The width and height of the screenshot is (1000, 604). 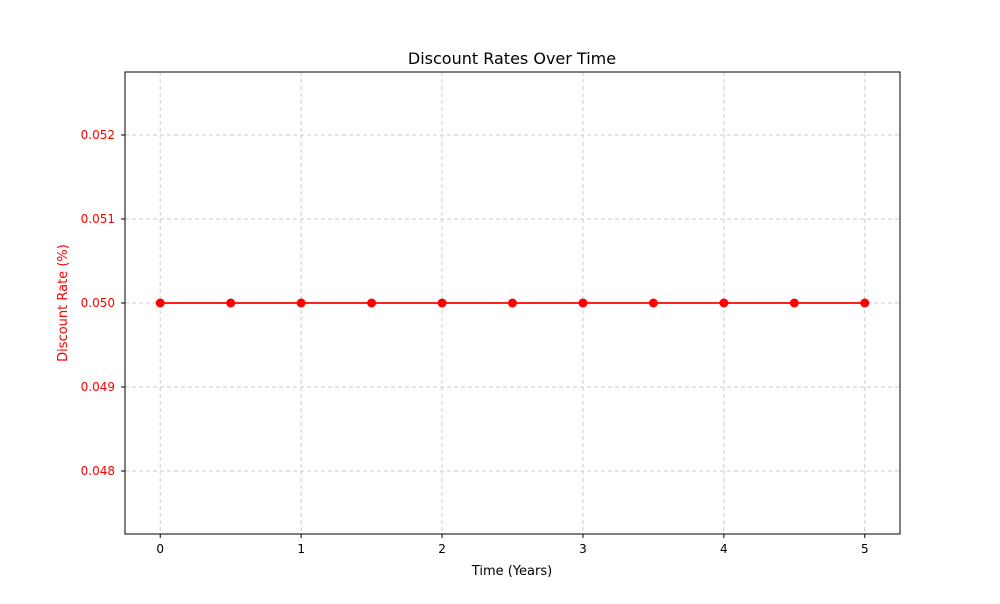 What do you see at coordinates (98, 387) in the screenshot?
I see `y-tick-label: 0.049` at bounding box center [98, 387].